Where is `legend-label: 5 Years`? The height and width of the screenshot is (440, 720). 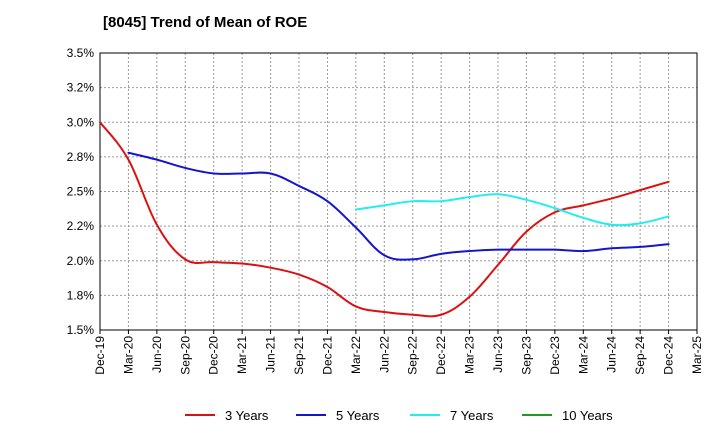 legend-label: 5 Years is located at coordinates (358, 415).